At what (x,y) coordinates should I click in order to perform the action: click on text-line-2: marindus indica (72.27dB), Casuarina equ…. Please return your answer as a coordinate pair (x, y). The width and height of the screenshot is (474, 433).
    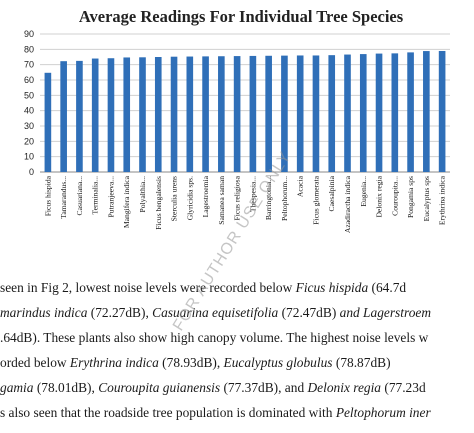
    Looking at the image, I should click on (215, 313).